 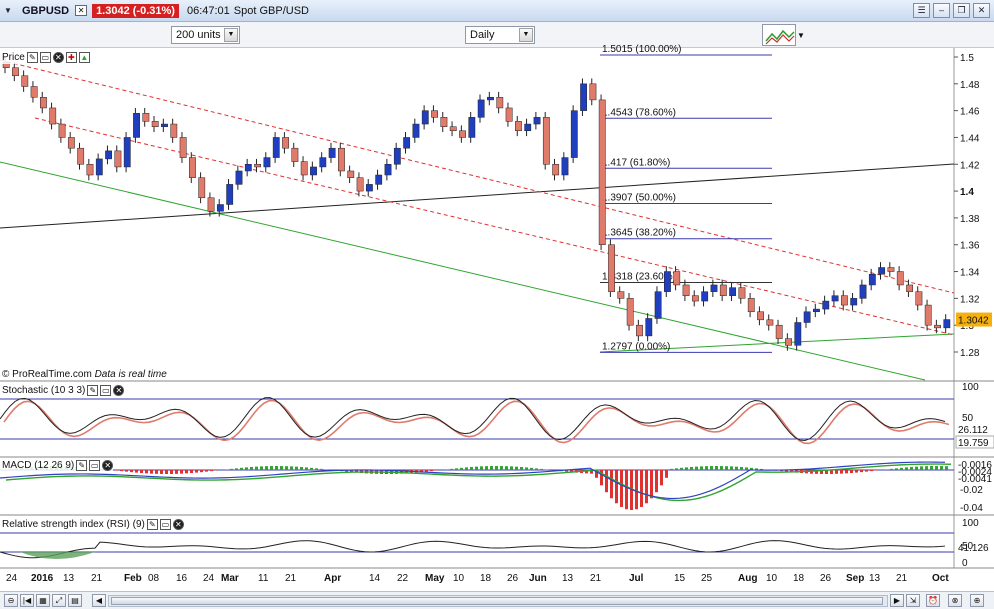 I want to click on time-axis-label: 21, so click(x=97, y=578).